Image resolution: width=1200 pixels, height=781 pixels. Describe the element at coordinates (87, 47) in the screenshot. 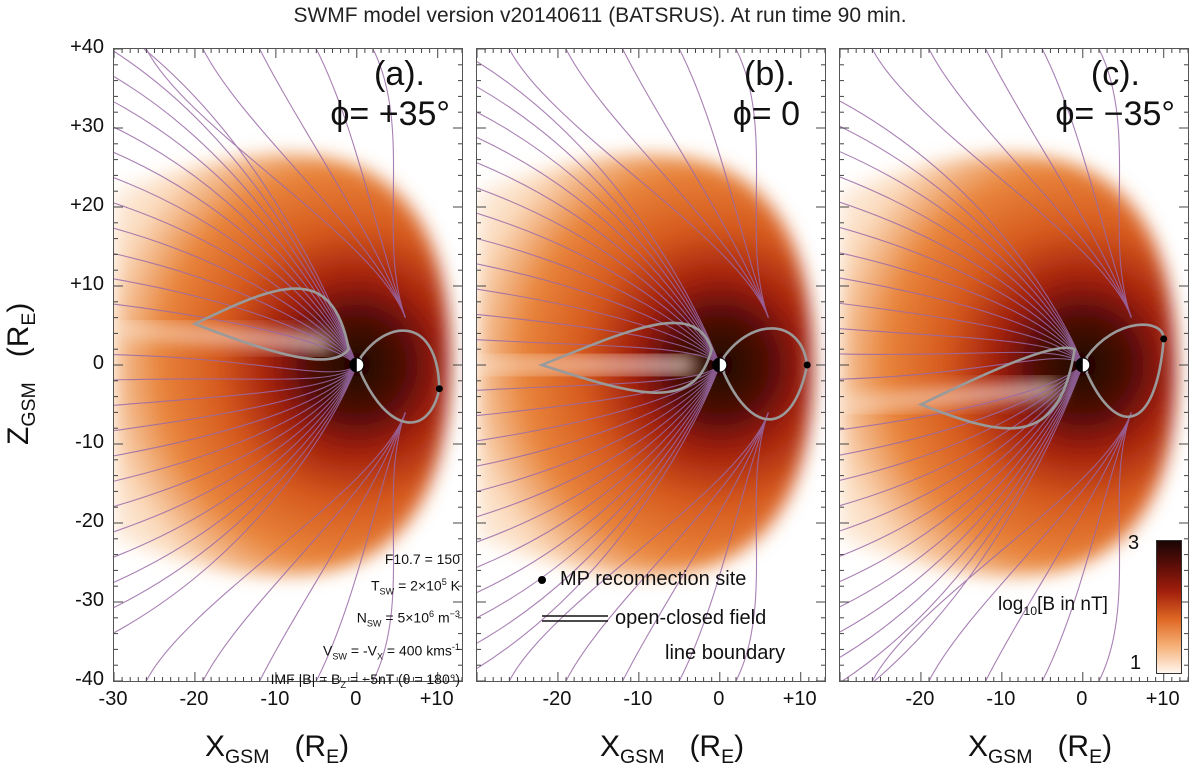

I see `y-tick-label: +40` at that location.